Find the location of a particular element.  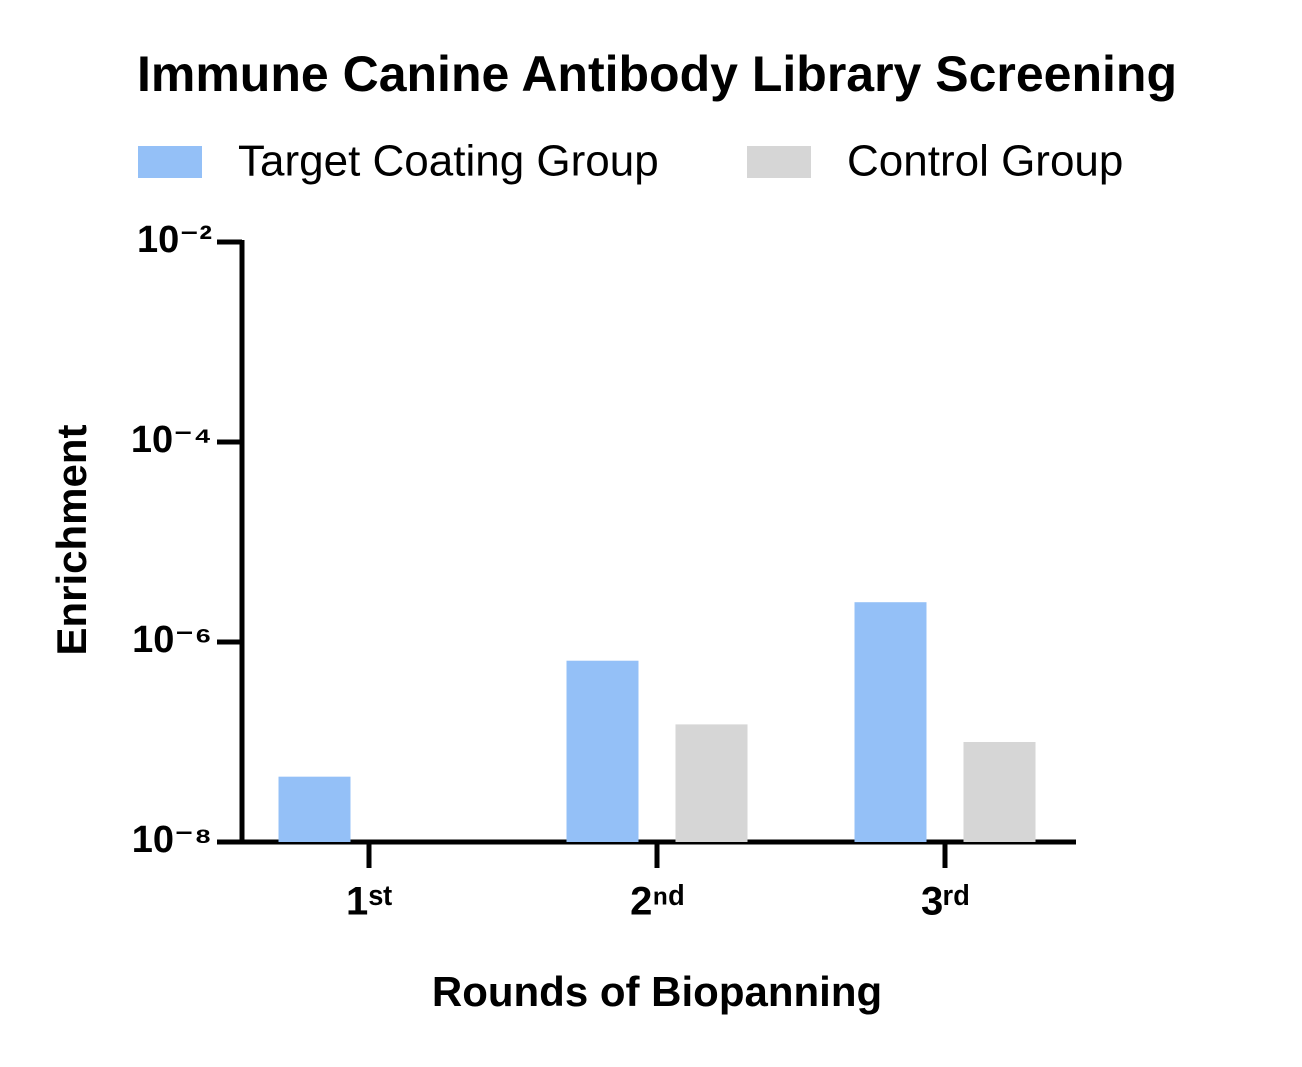

x-tick-label: 2ⁿᵈ is located at coordinates (657, 902).